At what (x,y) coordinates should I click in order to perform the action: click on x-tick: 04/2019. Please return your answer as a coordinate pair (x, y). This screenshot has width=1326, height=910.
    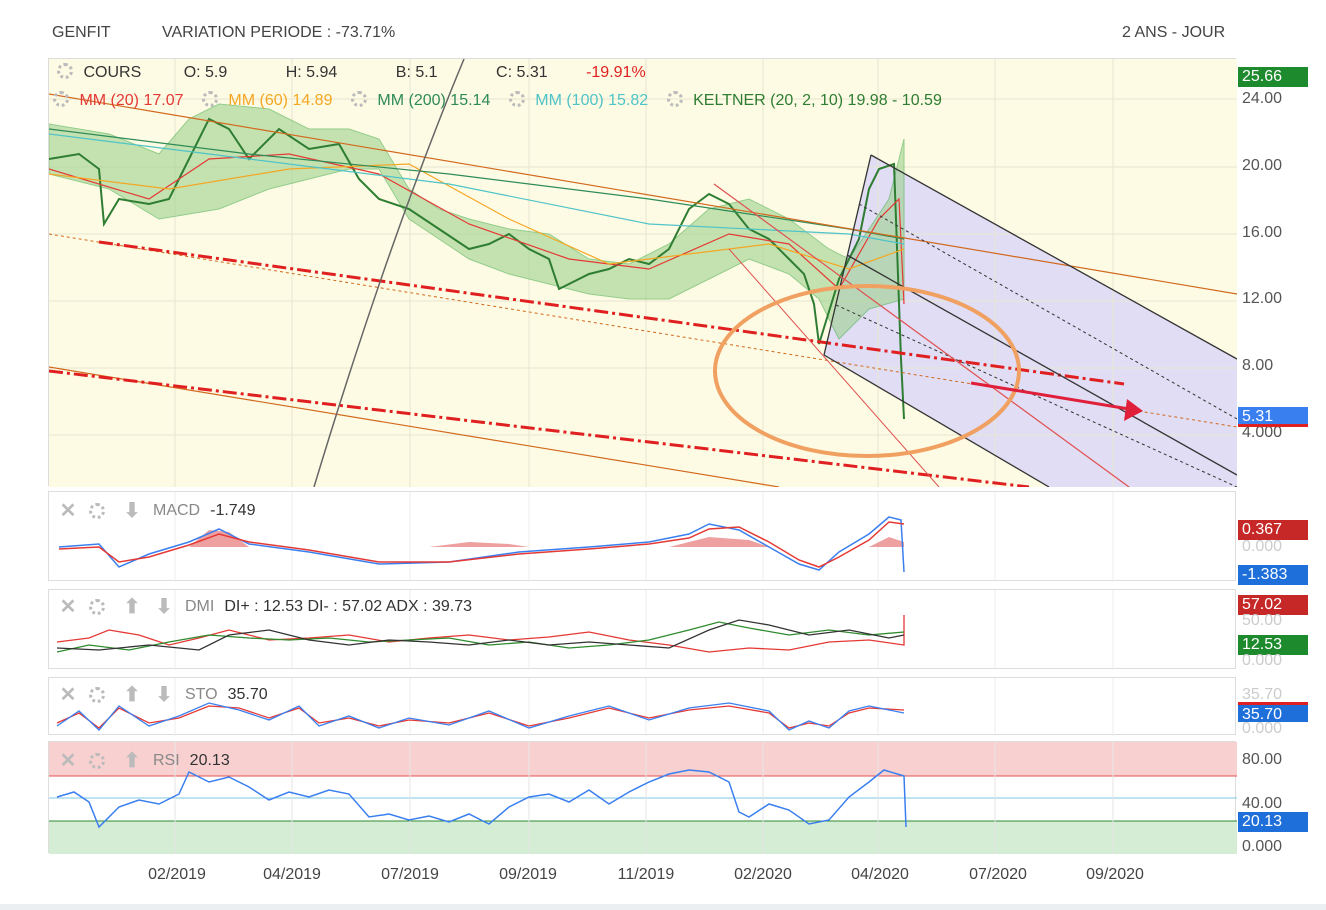
    Looking at the image, I should click on (292, 874).